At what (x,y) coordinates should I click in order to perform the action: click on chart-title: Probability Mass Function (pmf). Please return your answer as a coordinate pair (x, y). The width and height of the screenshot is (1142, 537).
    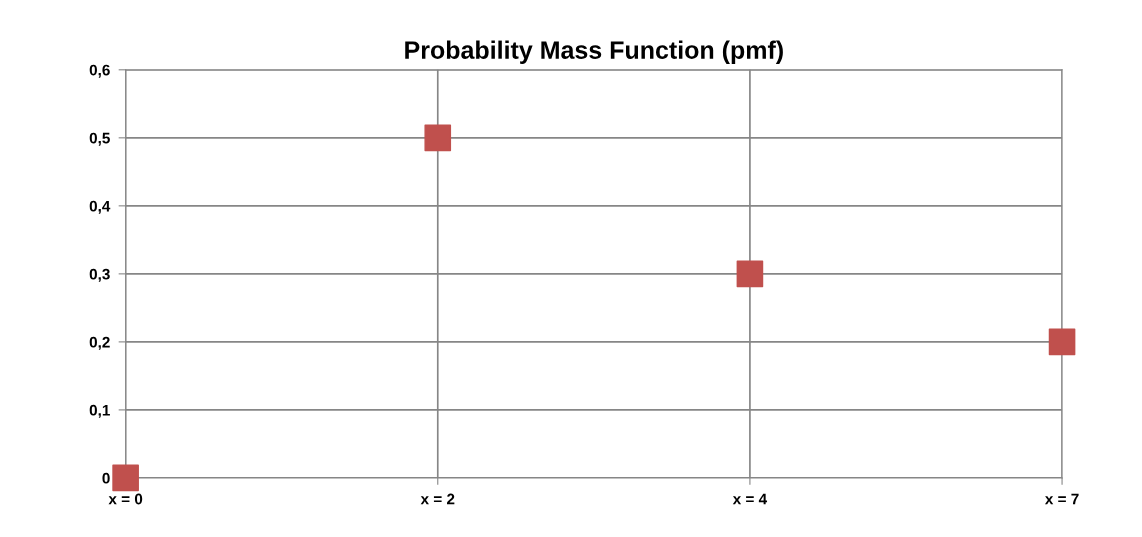
    Looking at the image, I should click on (594, 52).